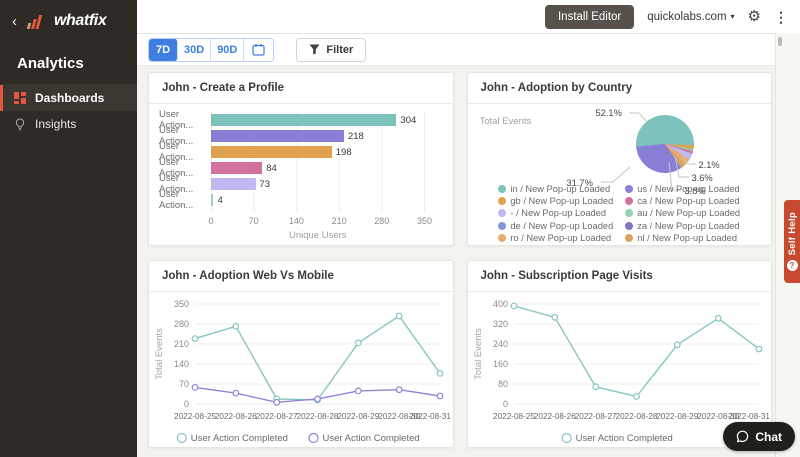 The image size is (800, 457). What do you see at coordinates (555, 238) in the screenshot?
I see `pie-legend-item: ro / New Pop-up Loaded` at bounding box center [555, 238].